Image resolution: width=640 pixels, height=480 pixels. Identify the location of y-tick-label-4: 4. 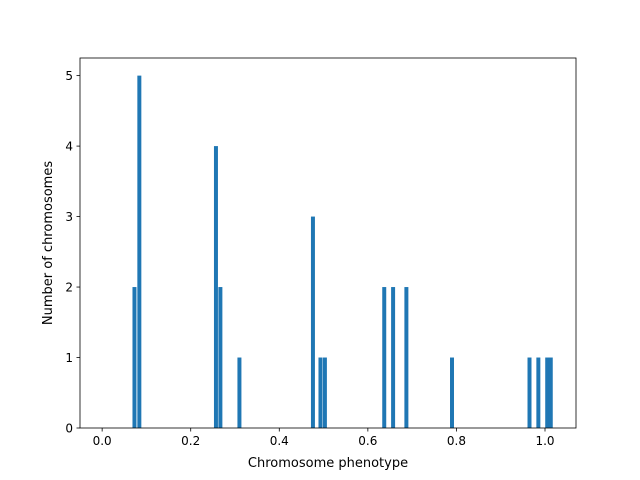
(69, 147).